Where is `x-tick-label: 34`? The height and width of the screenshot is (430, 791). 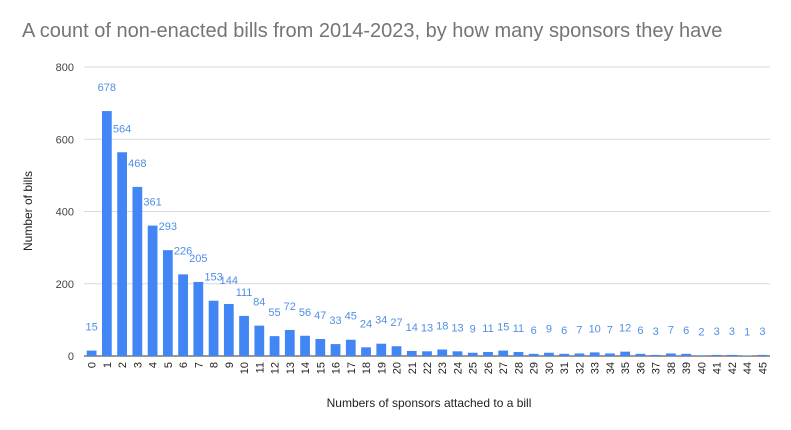
x-tick-label: 34 is located at coordinates (611, 368).